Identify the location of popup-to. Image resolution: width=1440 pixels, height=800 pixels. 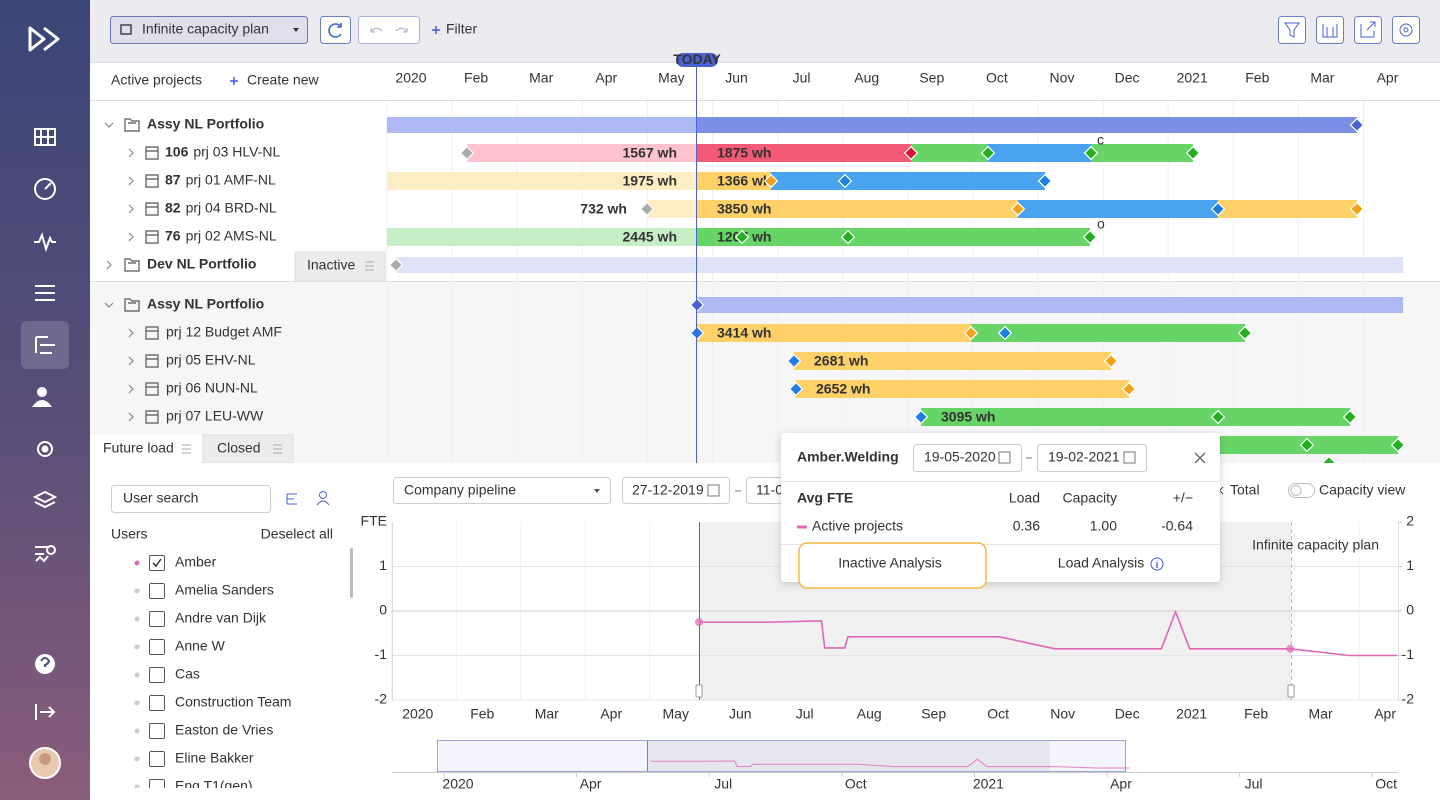
(1092, 458).